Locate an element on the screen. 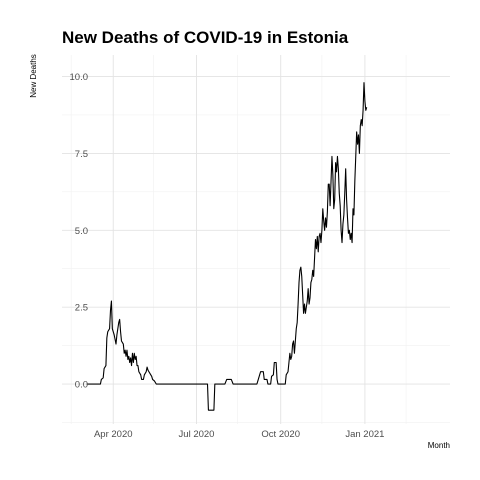  chart-title: New Deaths of COVID-19 in Estonia is located at coordinates (205, 37).